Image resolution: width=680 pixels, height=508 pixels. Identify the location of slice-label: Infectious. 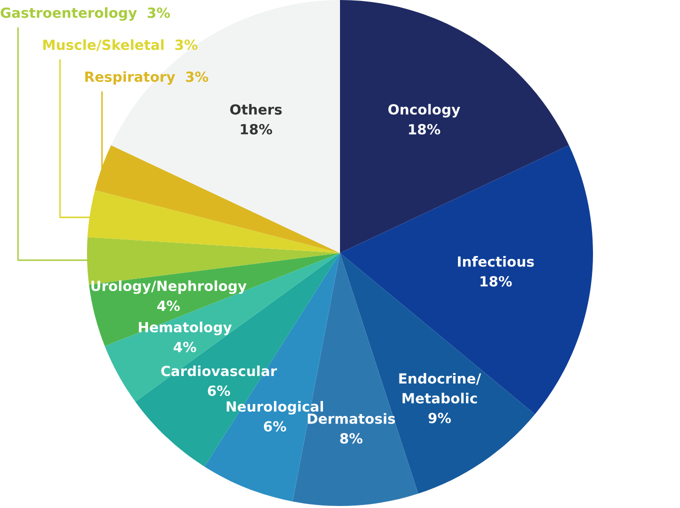
(496, 261).